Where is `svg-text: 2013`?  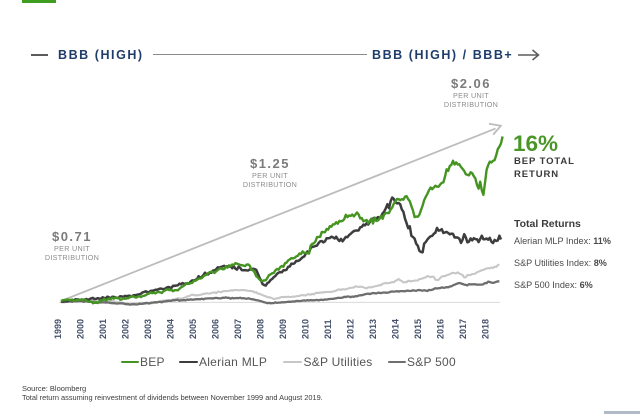 svg-text: 2013 is located at coordinates (373, 329).